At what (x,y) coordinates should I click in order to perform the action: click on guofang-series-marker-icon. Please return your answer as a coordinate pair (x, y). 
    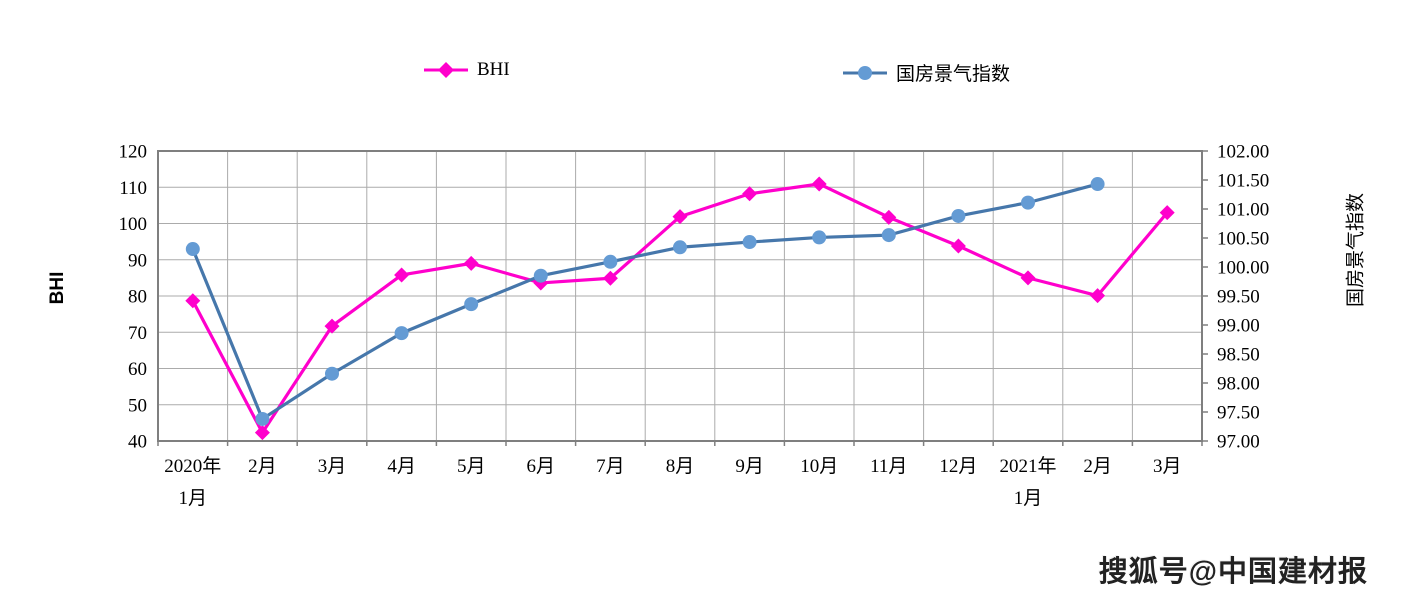
    Looking at the image, I should click on (865, 72).